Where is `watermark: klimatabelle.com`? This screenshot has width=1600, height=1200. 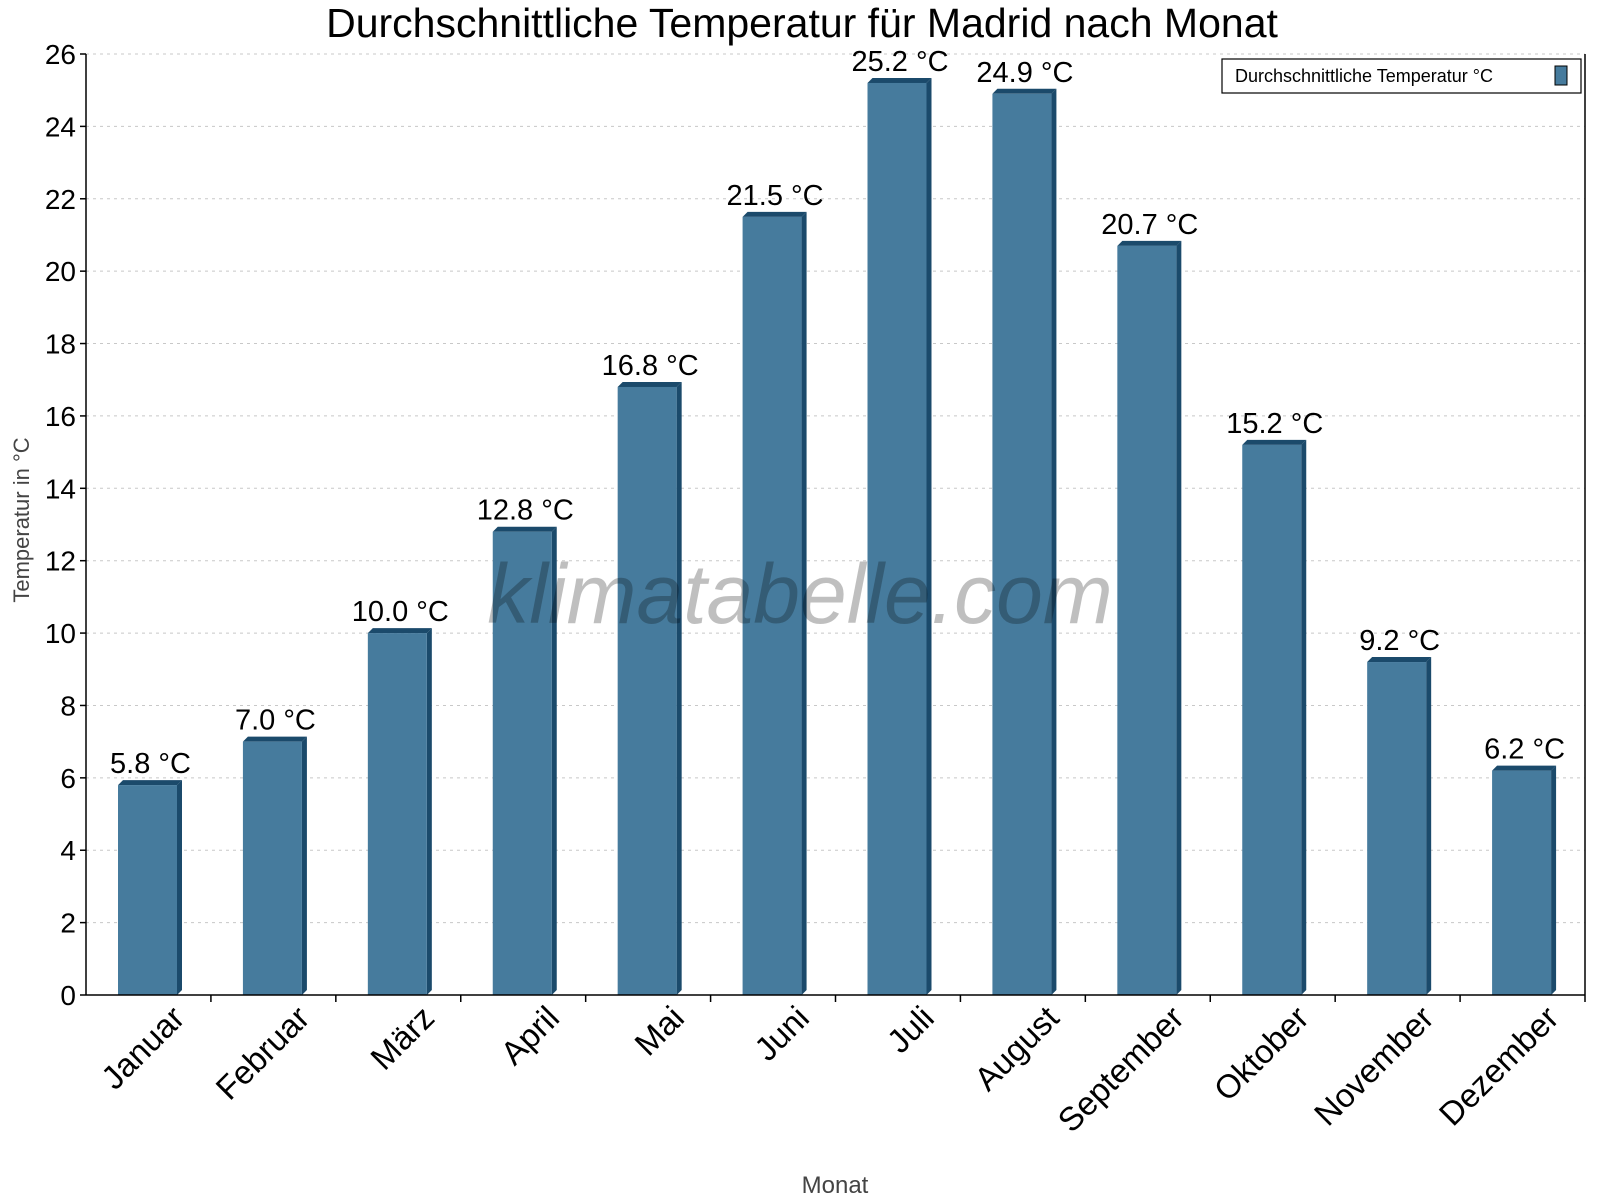 watermark: klimatabelle.com is located at coordinates (800, 594).